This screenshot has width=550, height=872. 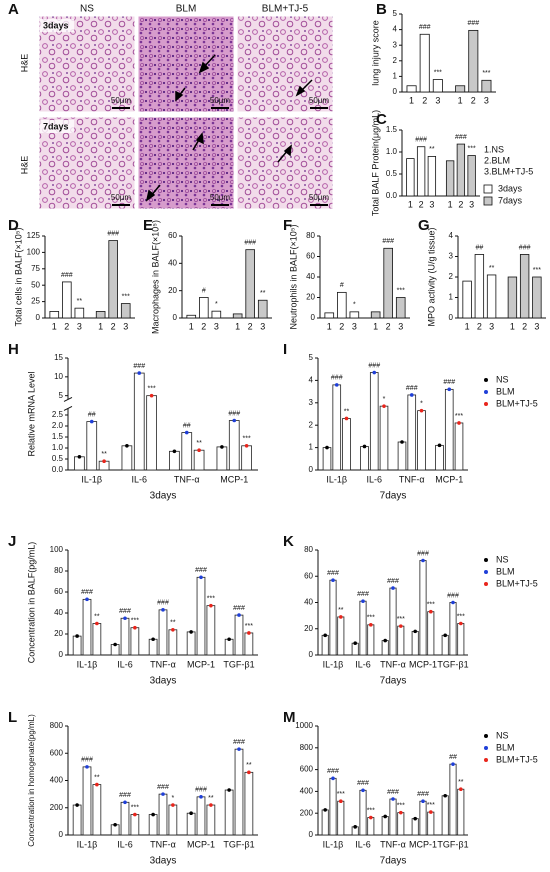 I want to click on panel-letter: B, so click(x=381, y=9).